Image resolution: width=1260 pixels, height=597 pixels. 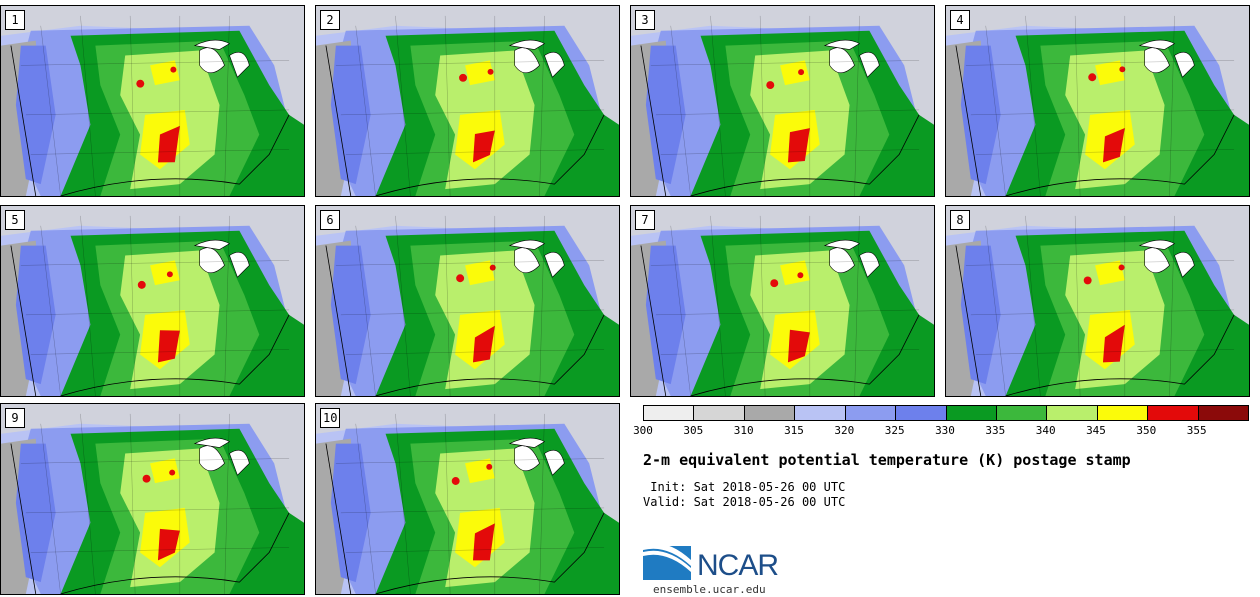 What do you see at coordinates (15, 20) in the screenshot?
I see `member-number-label: 1` at bounding box center [15, 20].